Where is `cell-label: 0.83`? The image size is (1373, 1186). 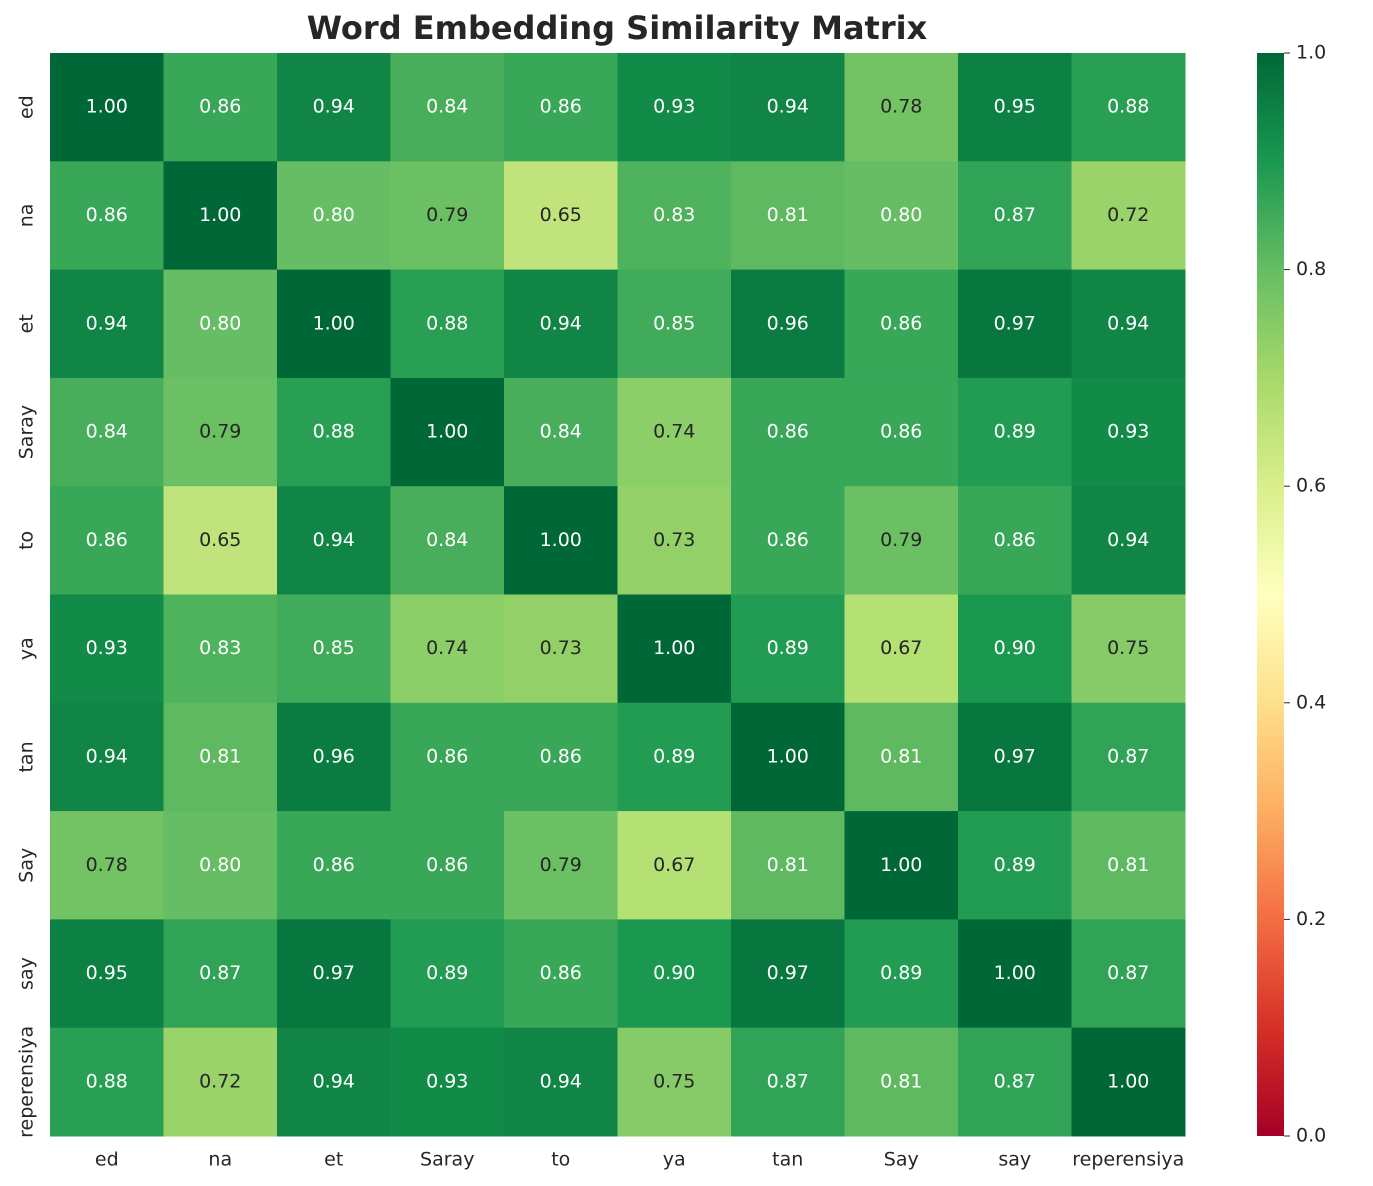
cell-label: 0.83 is located at coordinates (674, 215).